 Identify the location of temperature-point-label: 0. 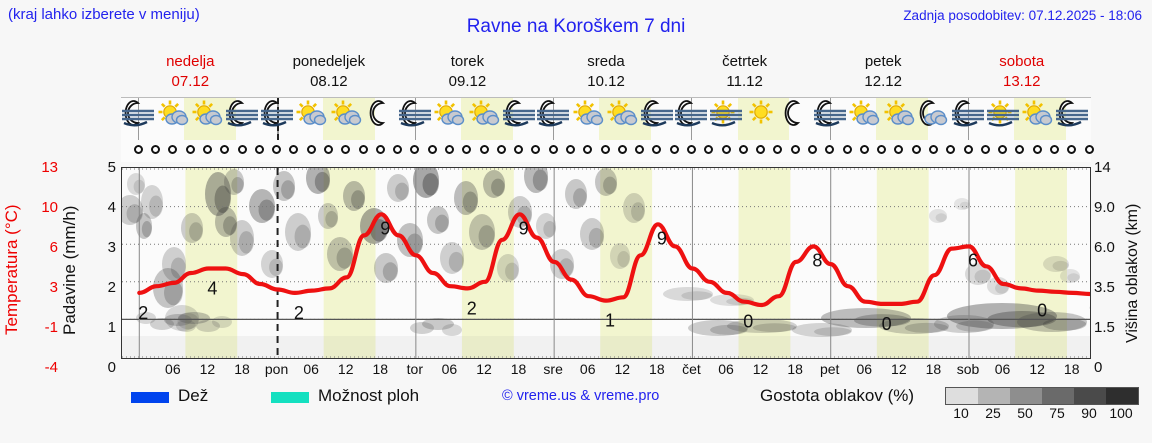
(887, 324).